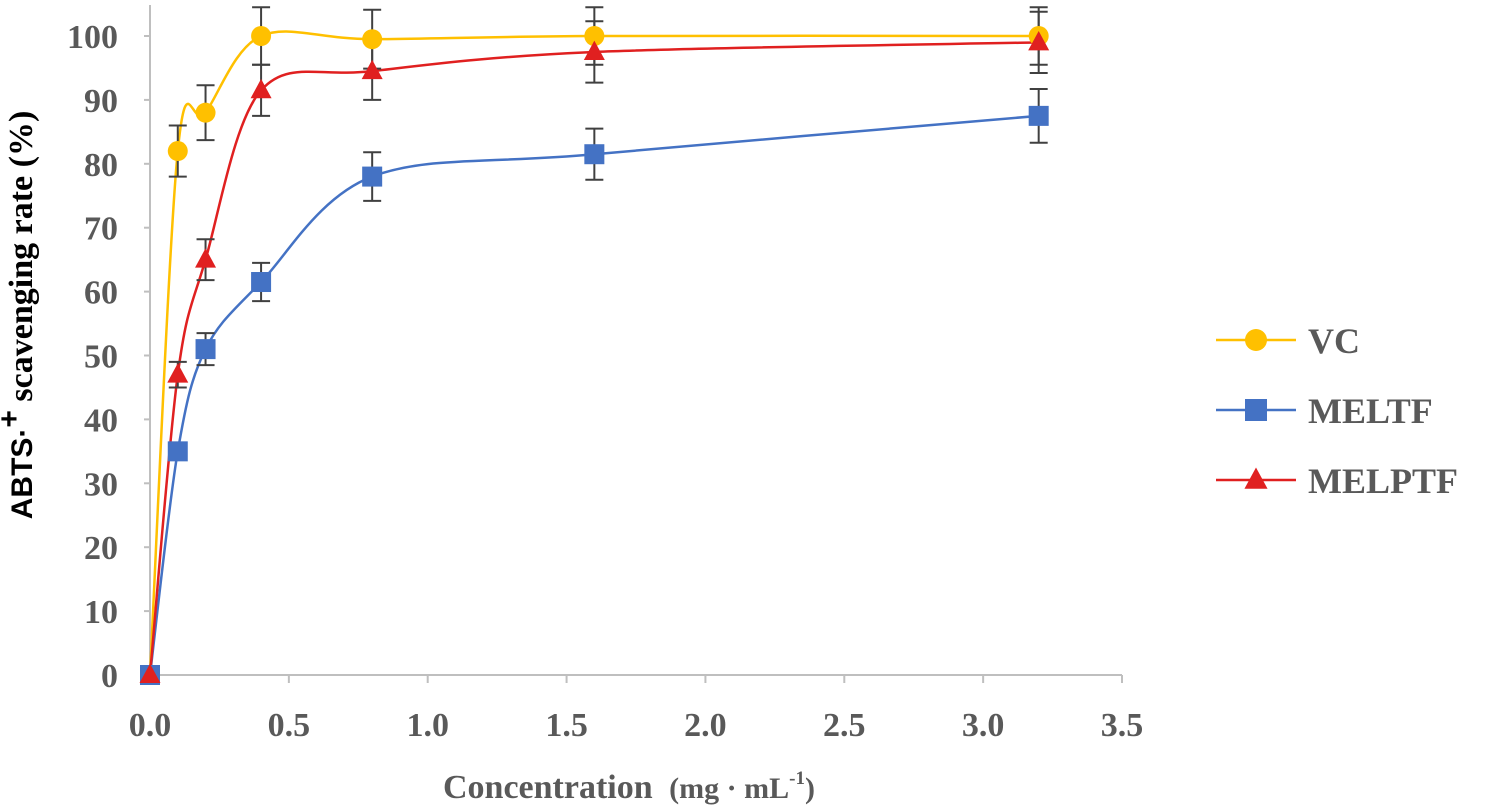 This screenshot has width=1486, height=809. I want to click on legend-item-meltf: MELTF, so click(1324, 411).